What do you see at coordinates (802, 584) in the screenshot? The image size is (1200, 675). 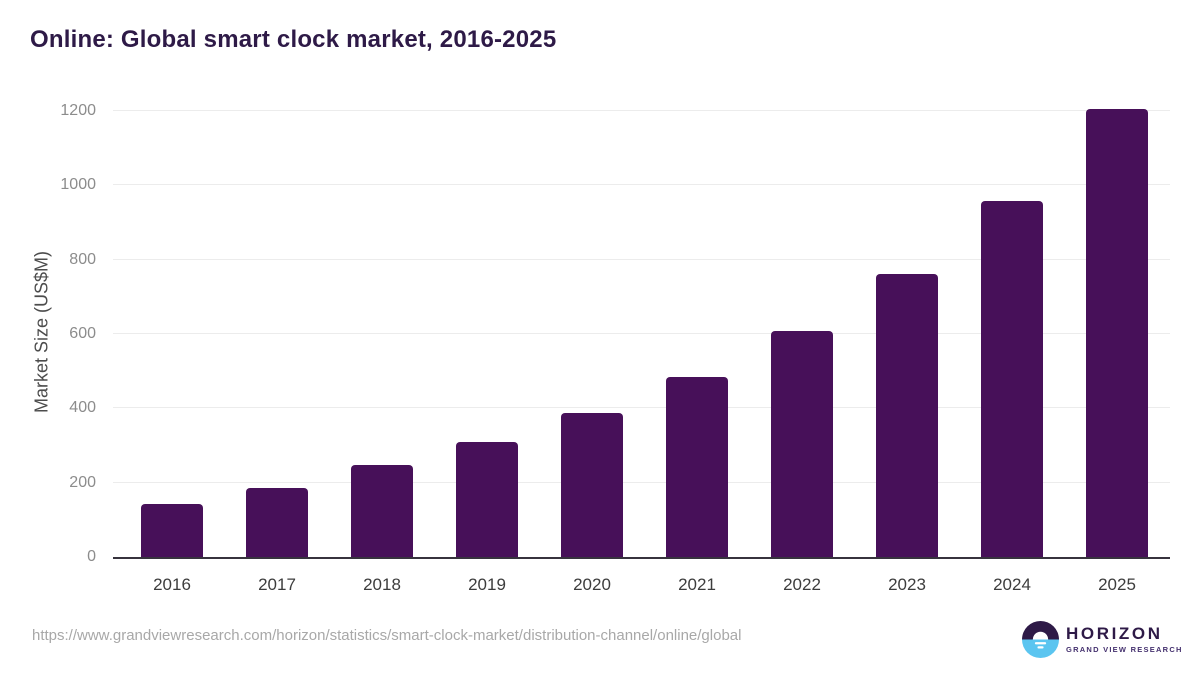 I see `x-tick-label-2022: 2022` at bounding box center [802, 584].